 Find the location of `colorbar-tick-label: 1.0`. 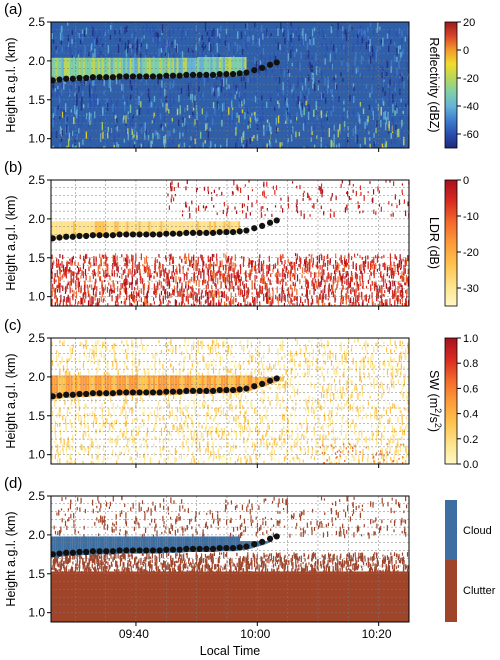

colorbar-tick-label: 1.0 is located at coordinates (470, 339).